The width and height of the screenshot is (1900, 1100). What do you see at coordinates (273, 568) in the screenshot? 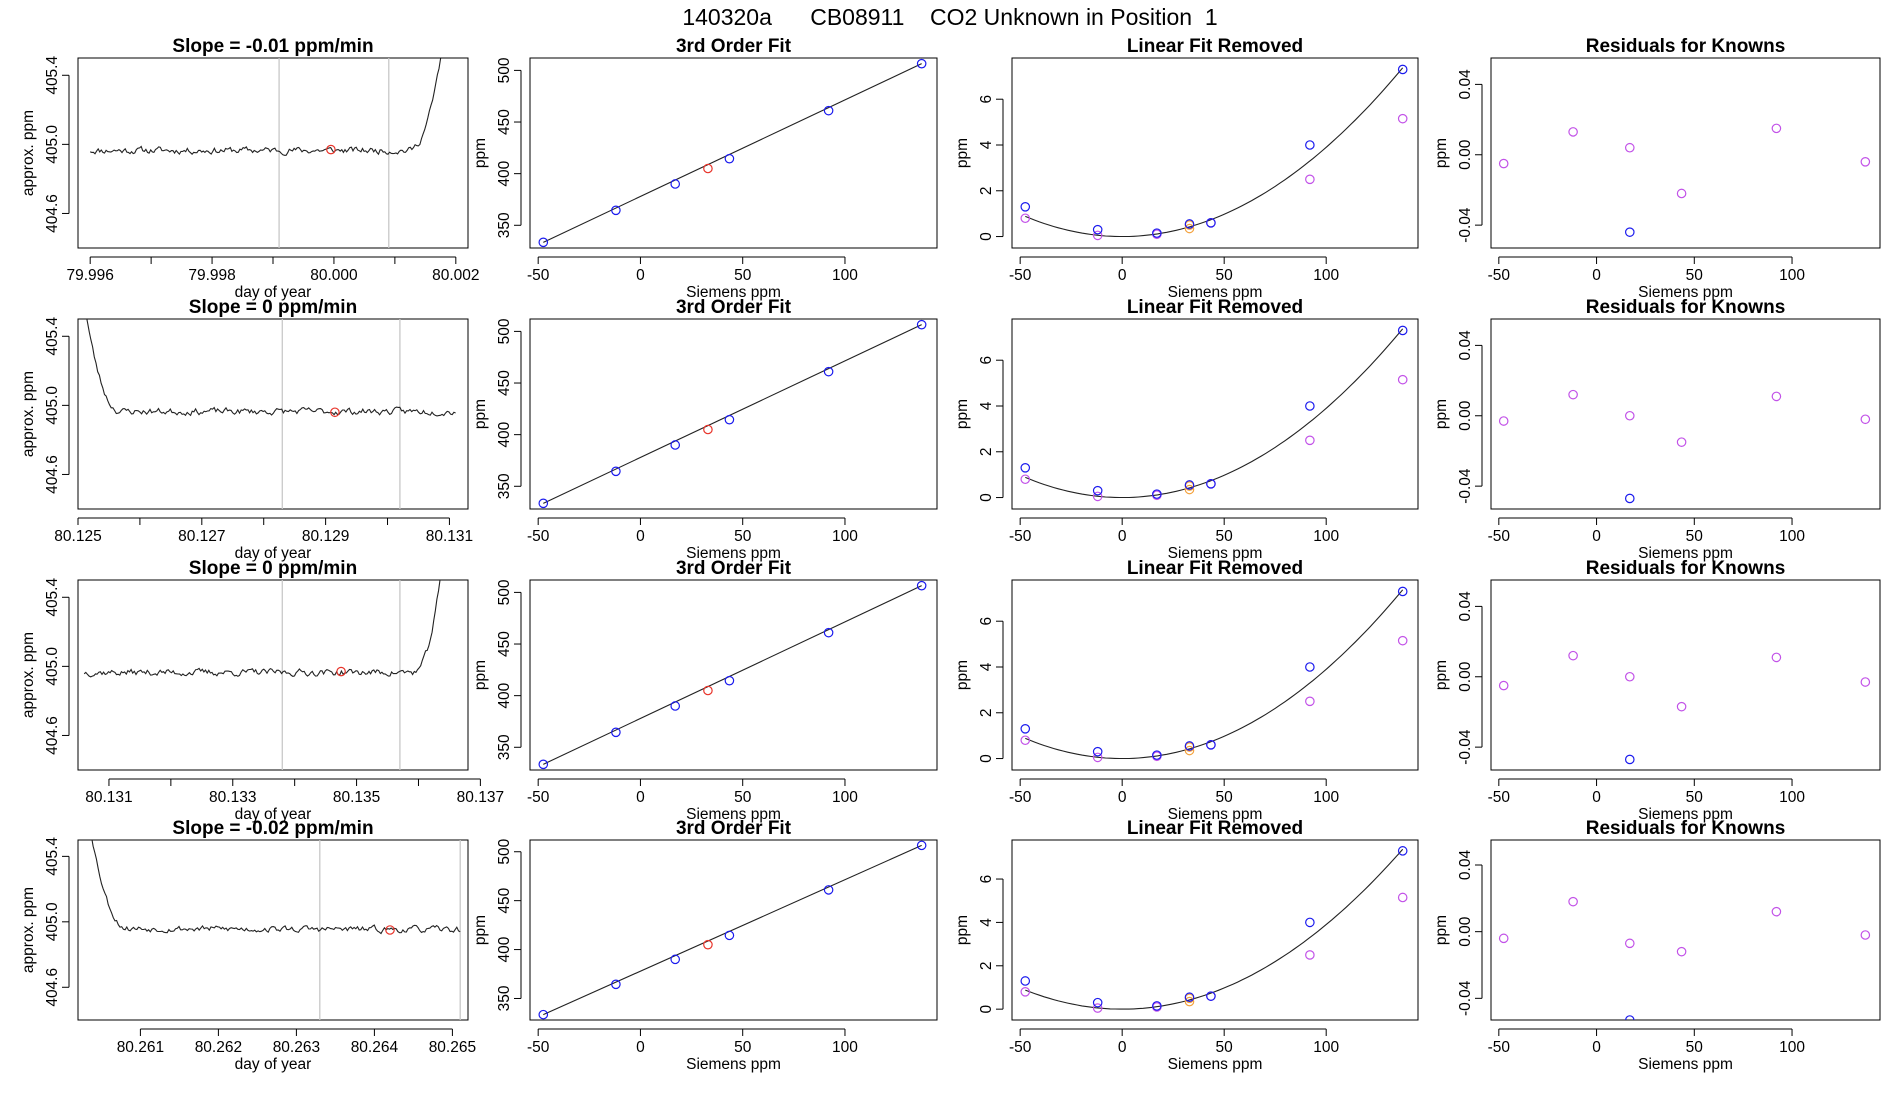
I see `panel-title: Slope = 0 ppm/min` at bounding box center [273, 568].